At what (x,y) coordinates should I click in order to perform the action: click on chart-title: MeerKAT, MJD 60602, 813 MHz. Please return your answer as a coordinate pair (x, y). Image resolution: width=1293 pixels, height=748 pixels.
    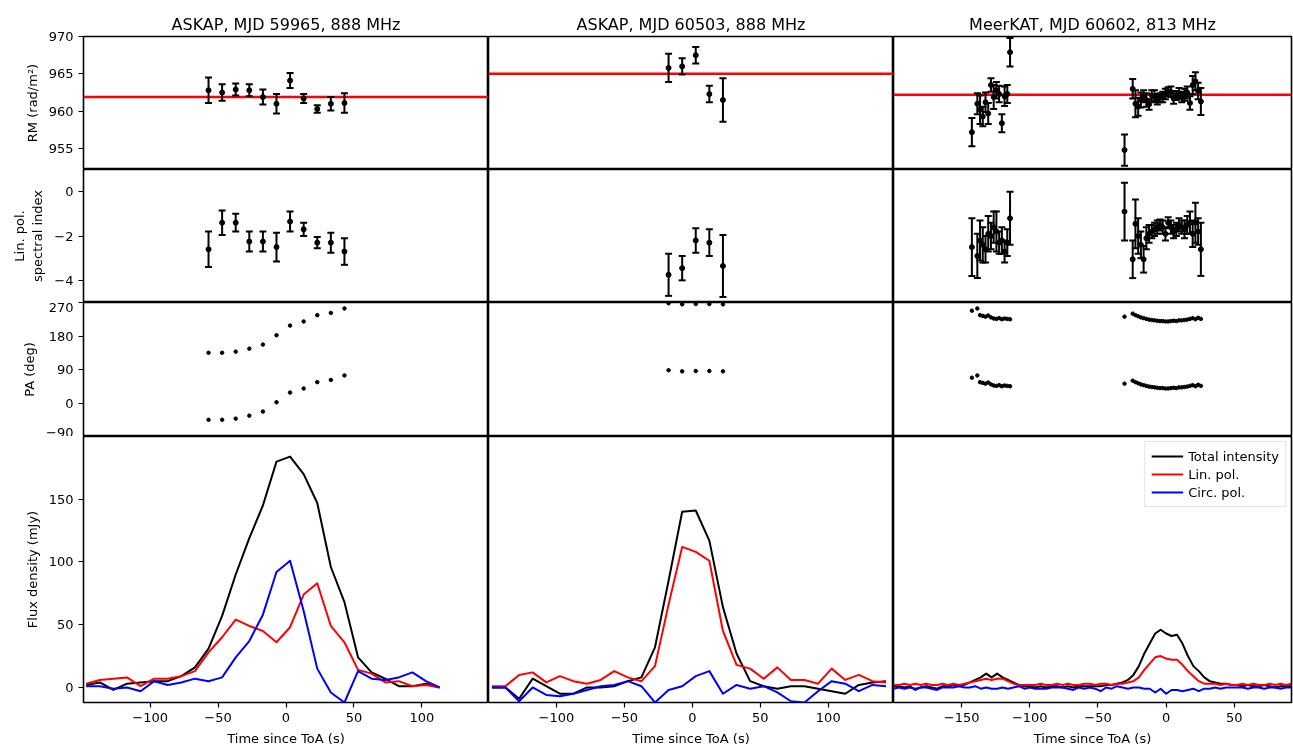
    Looking at the image, I should click on (1092, 24).